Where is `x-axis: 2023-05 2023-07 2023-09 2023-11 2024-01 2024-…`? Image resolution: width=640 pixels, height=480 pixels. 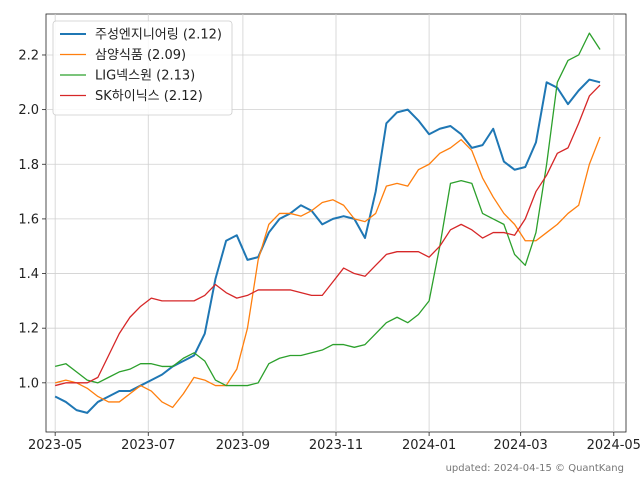
x-axis: 2023-05 2023-07 2023-09 2023-11 2024-01 2024-… is located at coordinates (334, 442).